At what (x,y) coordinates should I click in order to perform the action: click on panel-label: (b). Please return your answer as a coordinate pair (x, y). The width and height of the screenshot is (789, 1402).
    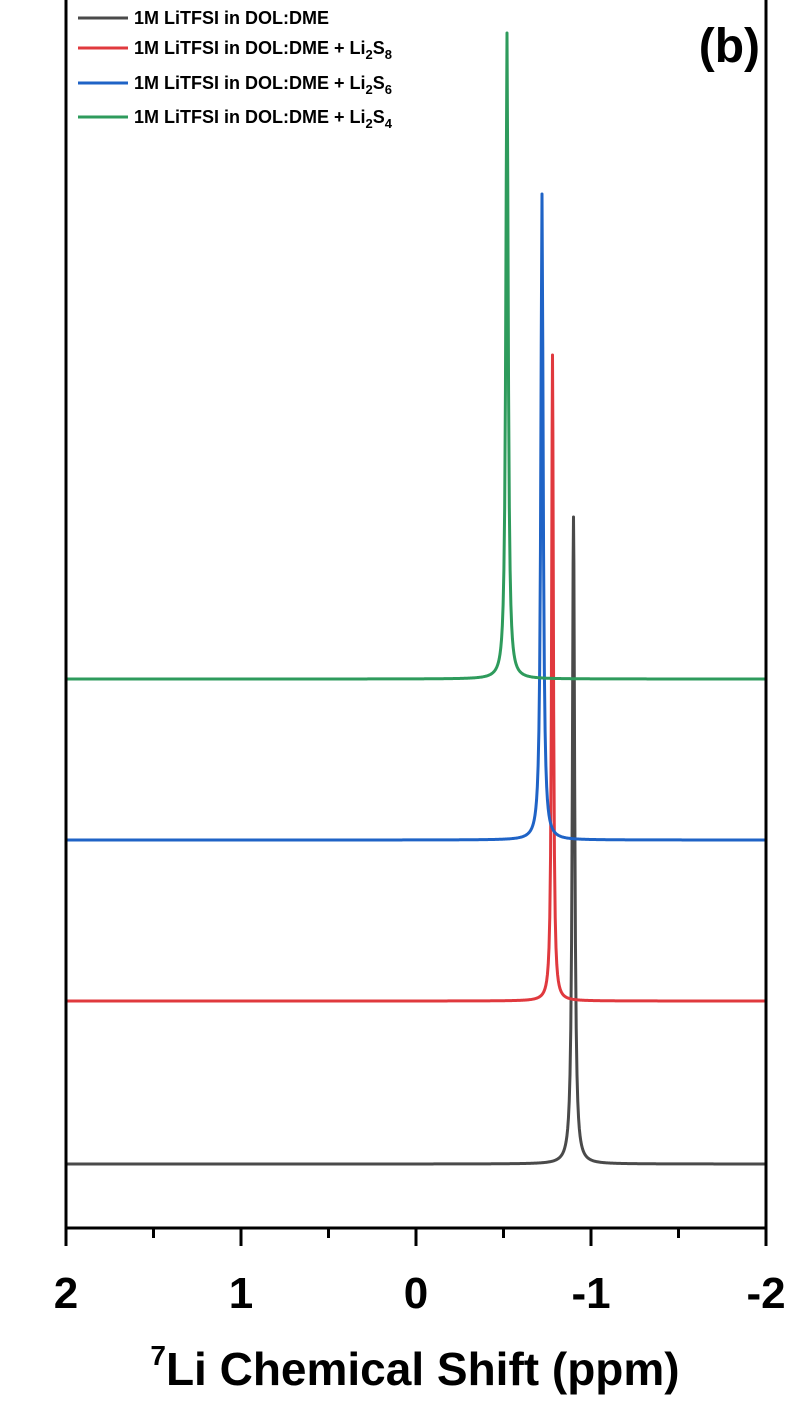
    Looking at the image, I should click on (729, 46).